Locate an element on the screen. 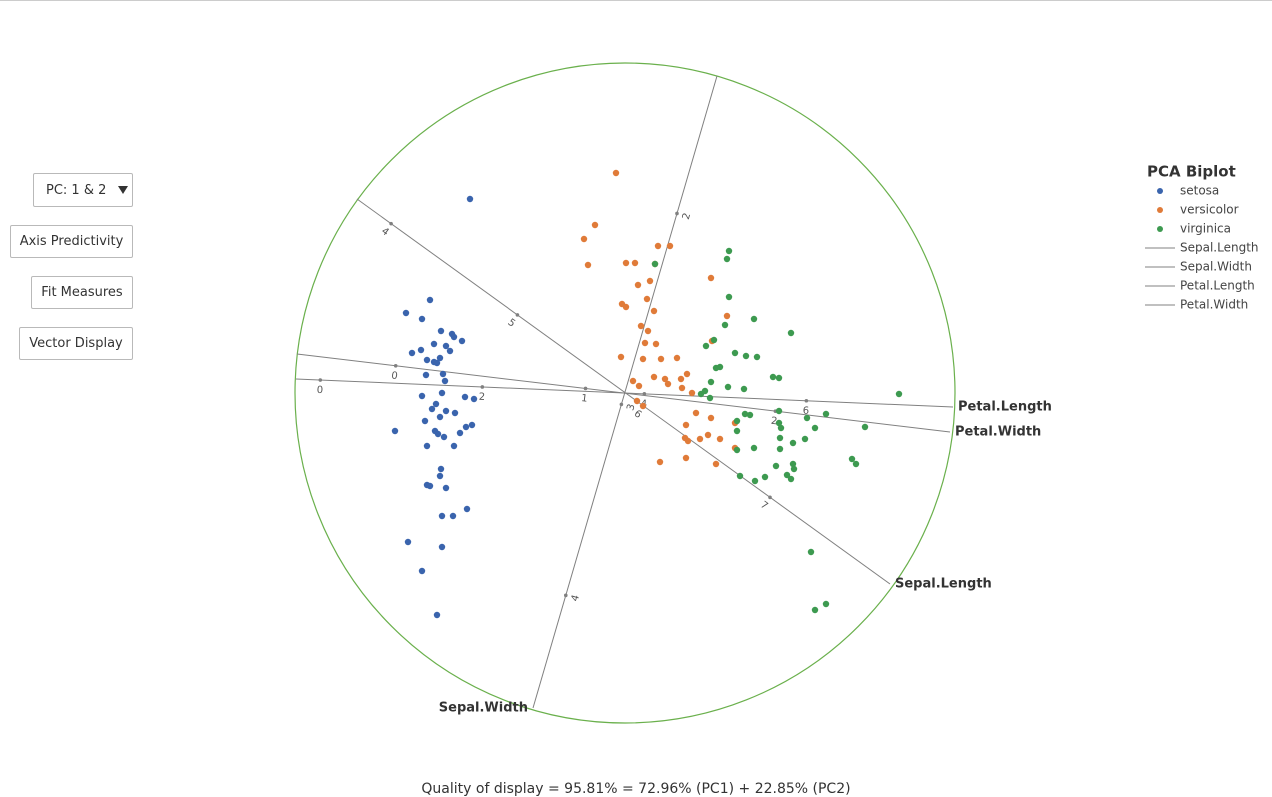 Image resolution: width=1272 pixels, height=797 pixels. dropdown-arrow is located at coordinates (123, 190).